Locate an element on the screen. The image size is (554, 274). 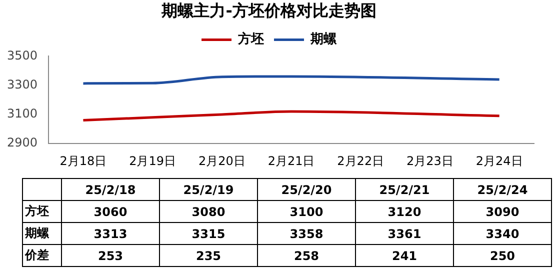
x-tick-label: 2月19日 is located at coordinates (152, 161).